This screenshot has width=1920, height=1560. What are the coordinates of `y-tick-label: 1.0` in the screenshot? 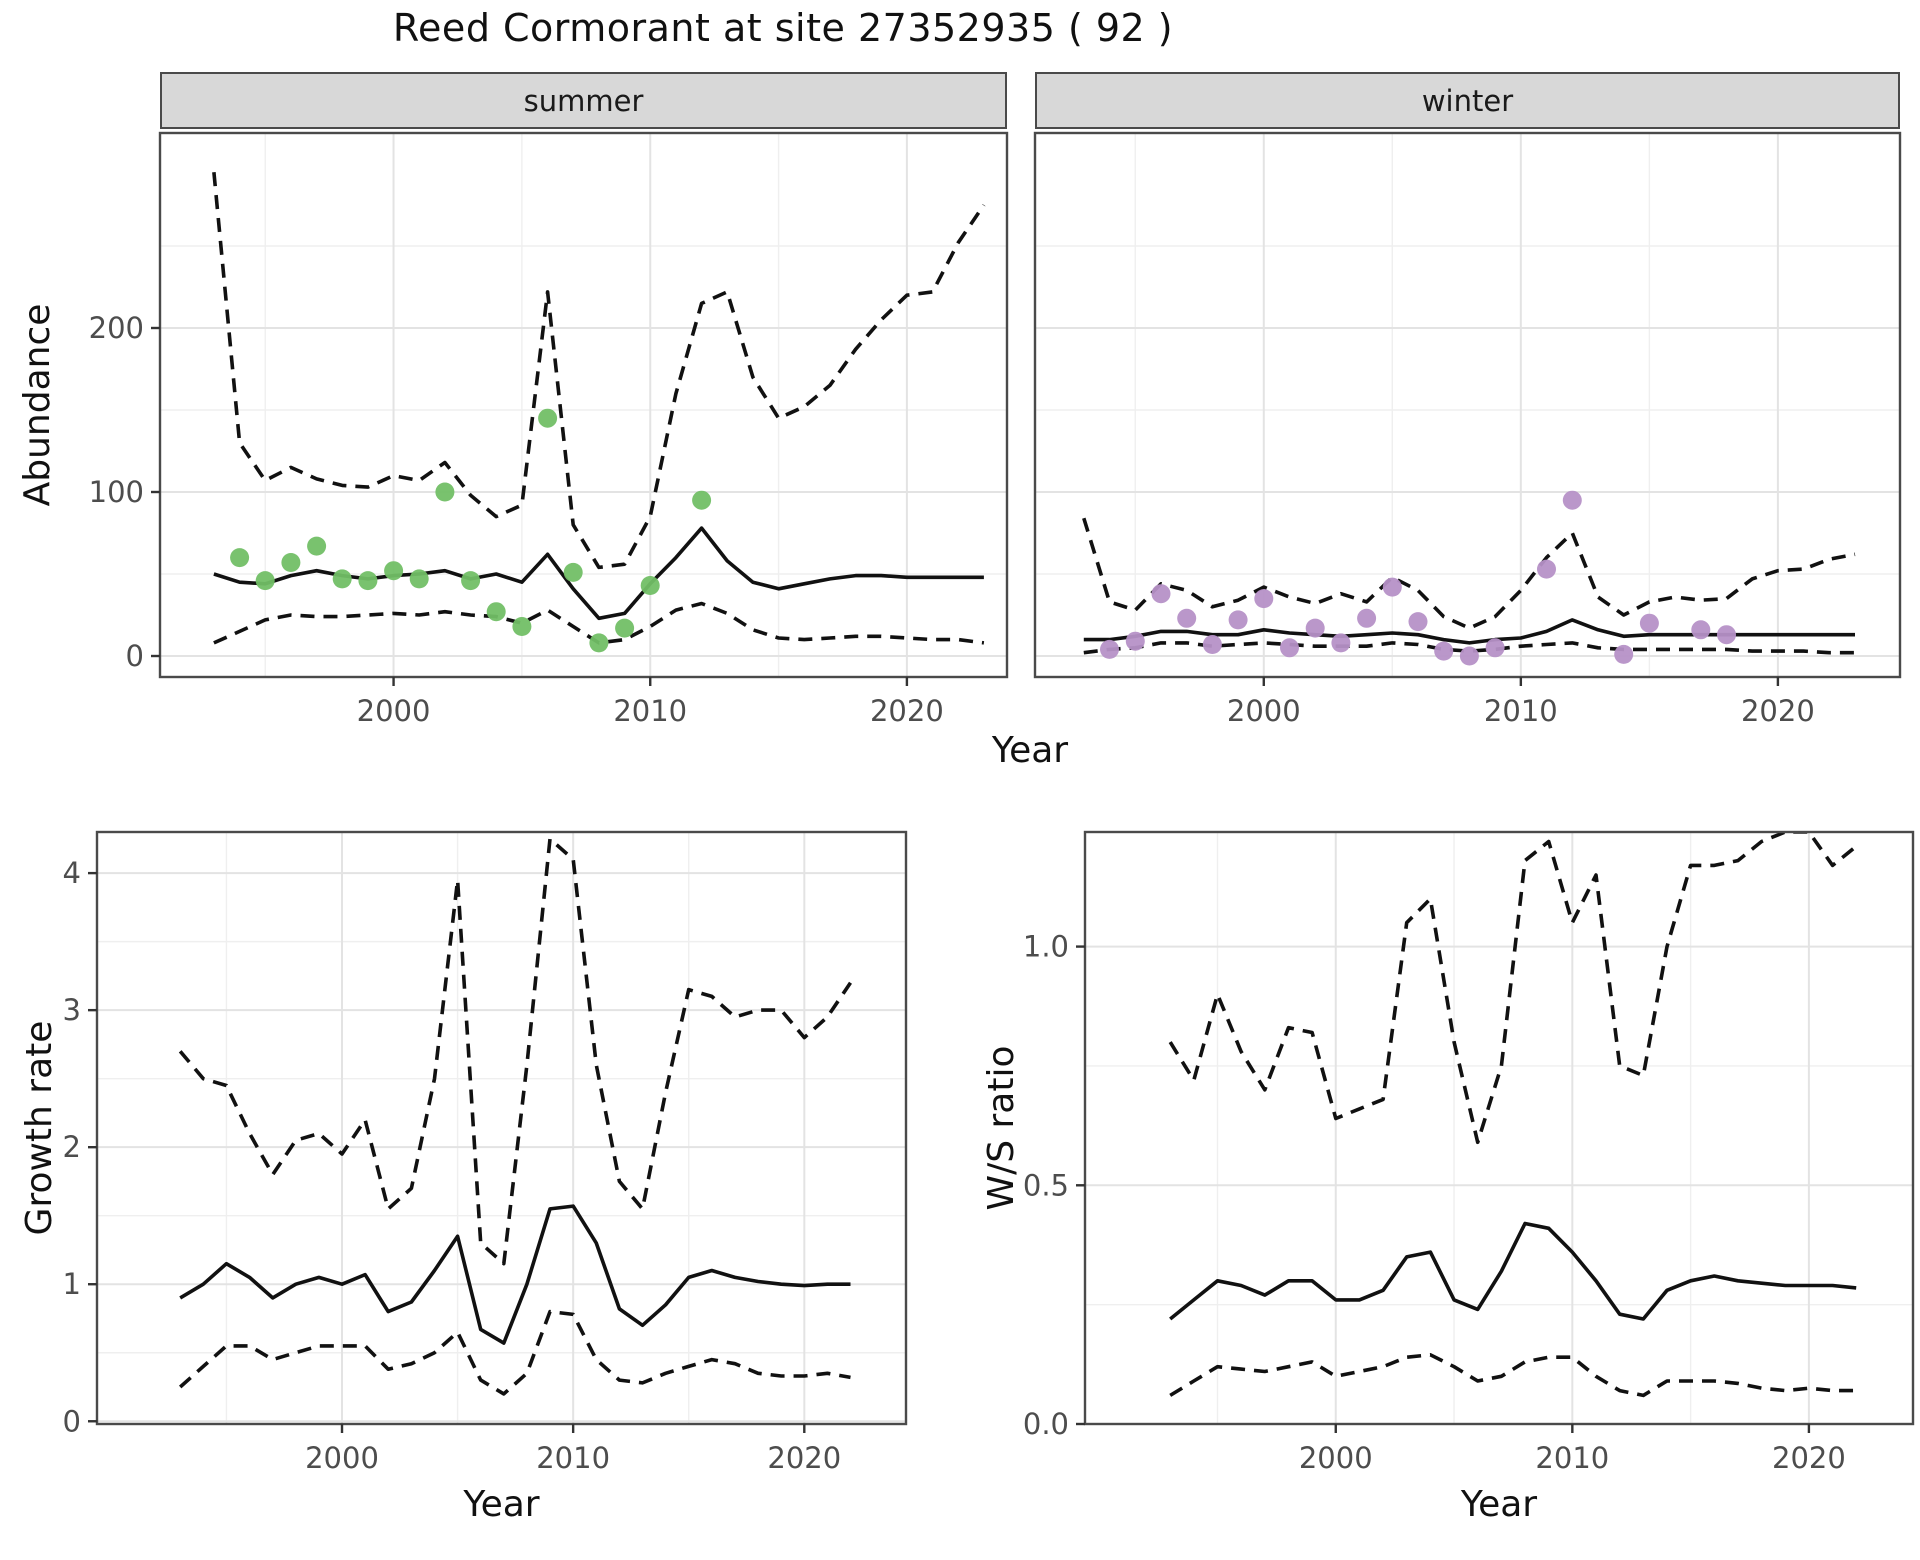 It's located at (1046, 947).